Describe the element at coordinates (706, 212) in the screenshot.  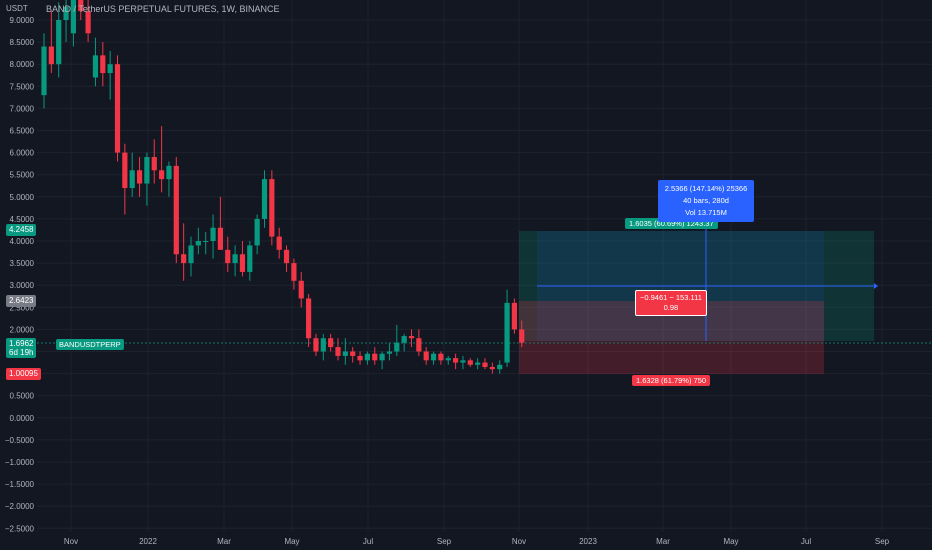
I see `measure-volume: Vol 13.715M` at that location.